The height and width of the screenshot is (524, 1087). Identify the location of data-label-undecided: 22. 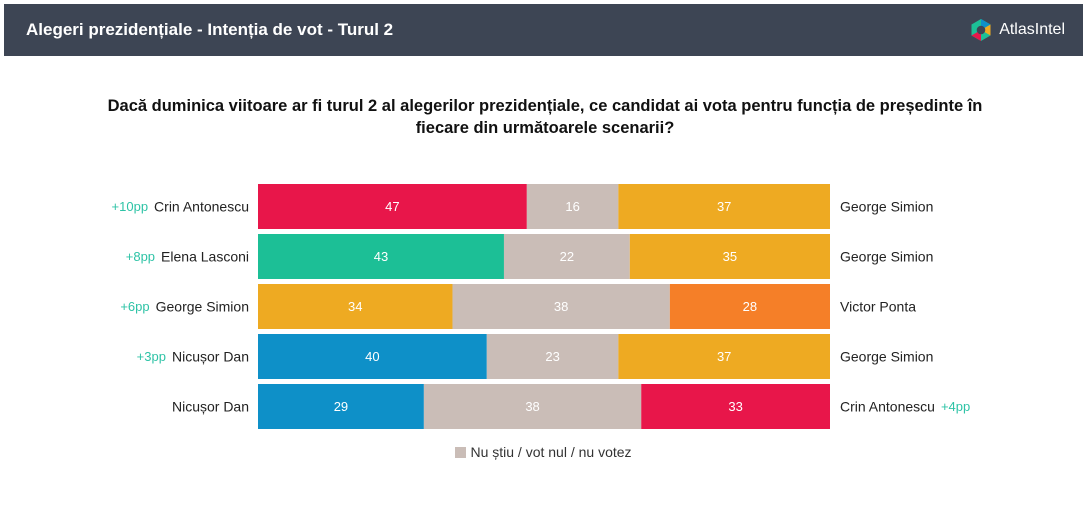
(567, 256).